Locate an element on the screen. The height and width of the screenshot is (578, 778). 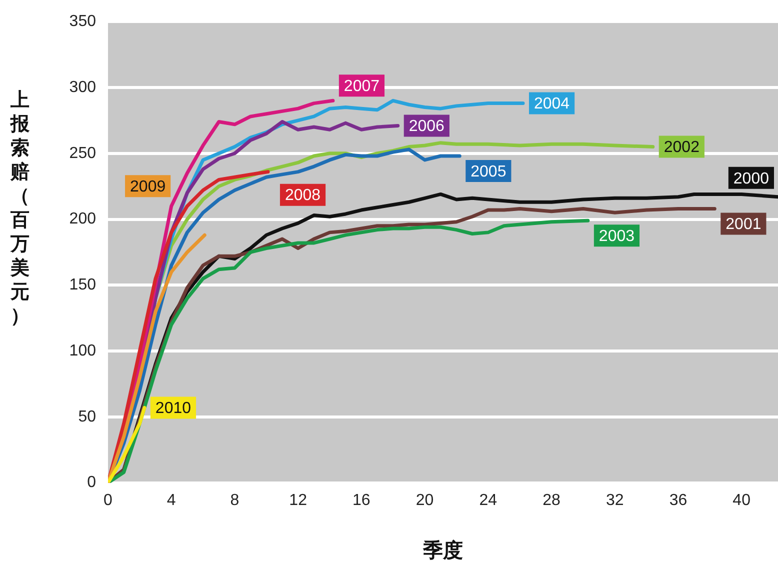
x-tick-label: 28 is located at coordinates (551, 500).